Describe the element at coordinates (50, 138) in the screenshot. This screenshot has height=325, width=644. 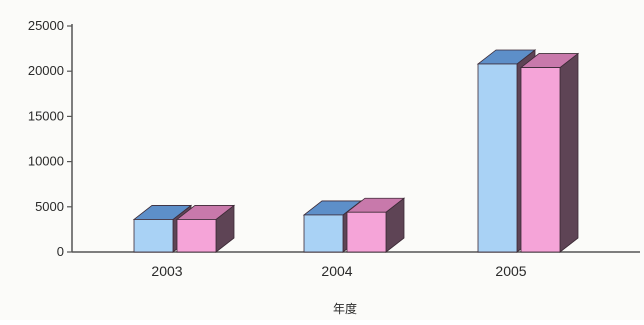
I see `y-axis: 0 5000 10000 15000 20000 25000` at that location.